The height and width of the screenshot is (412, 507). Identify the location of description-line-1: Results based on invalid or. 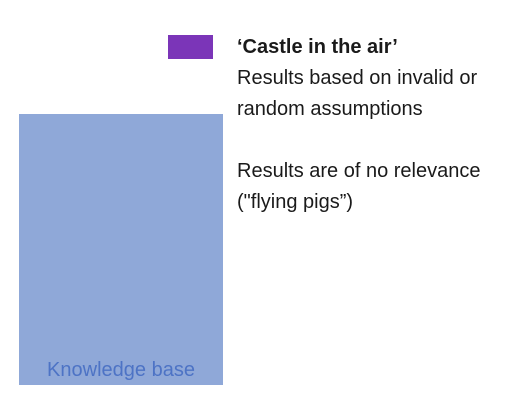
(357, 78).